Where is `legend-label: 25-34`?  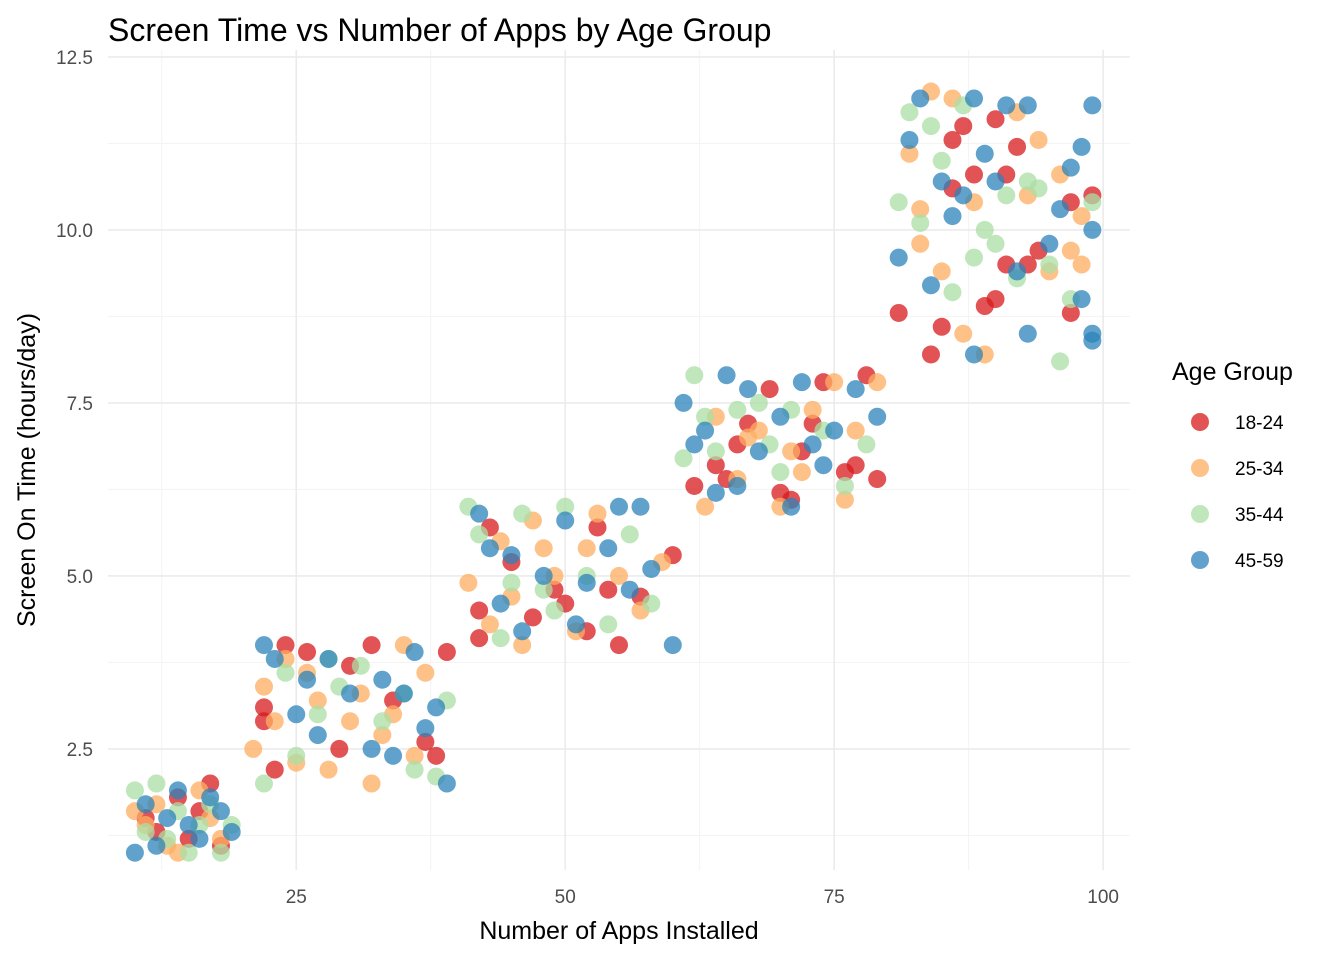
legend-label: 25-34 is located at coordinates (1259, 469).